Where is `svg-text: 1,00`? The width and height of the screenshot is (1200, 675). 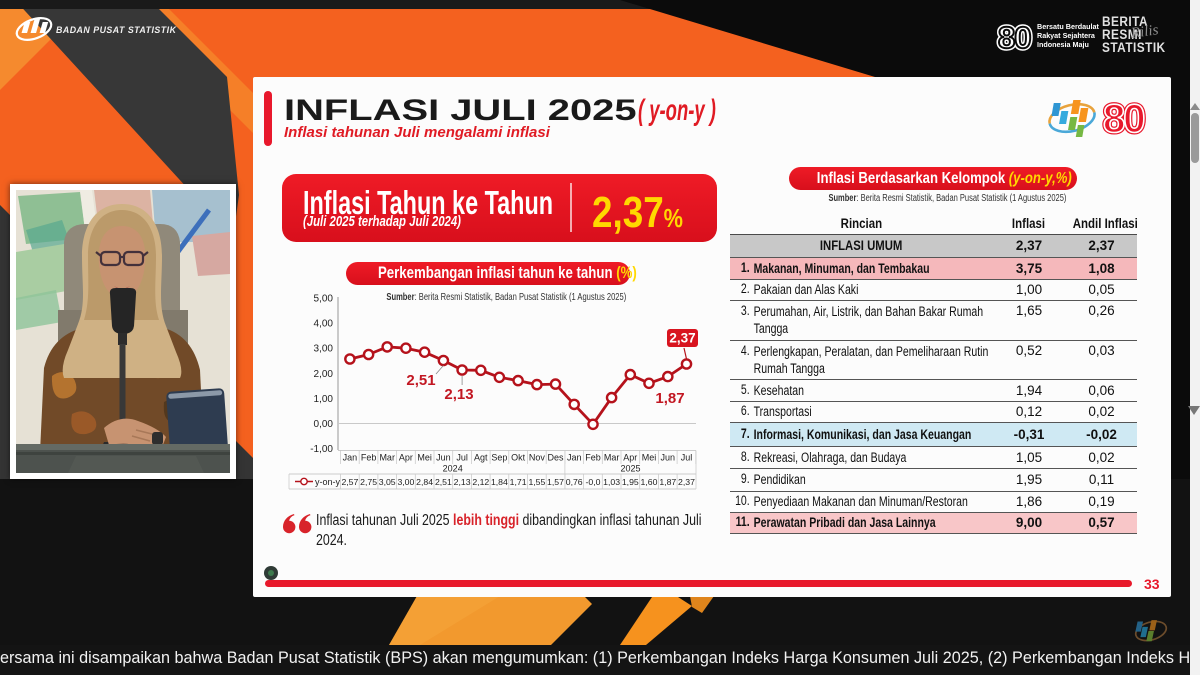 svg-text: 1,00 is located at coordinates (324, 399).